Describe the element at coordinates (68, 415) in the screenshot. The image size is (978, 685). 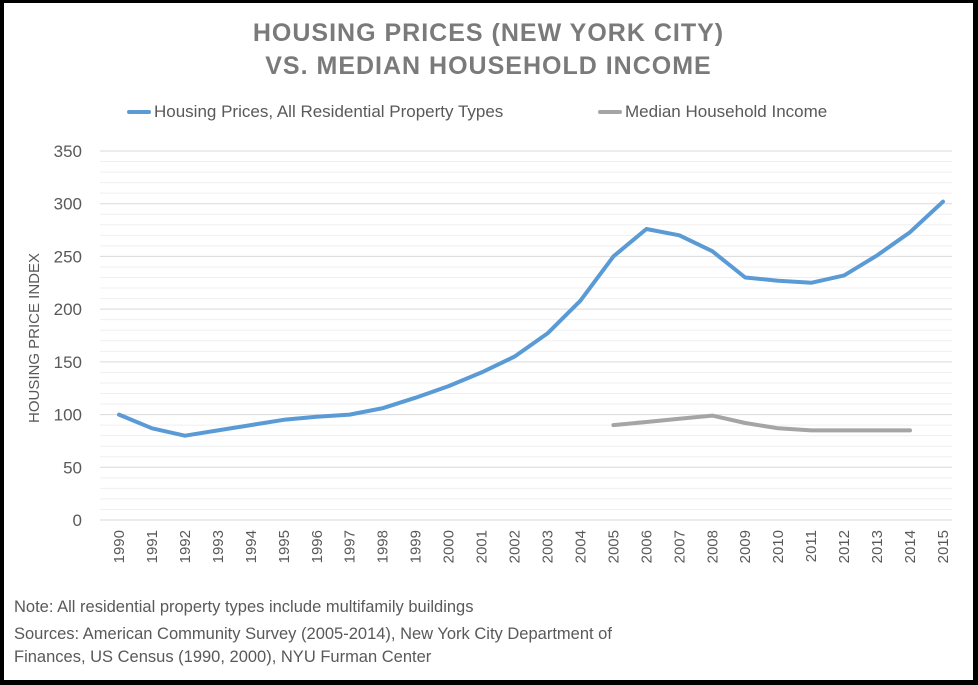
I see `y-tick-label: 100` at that location.